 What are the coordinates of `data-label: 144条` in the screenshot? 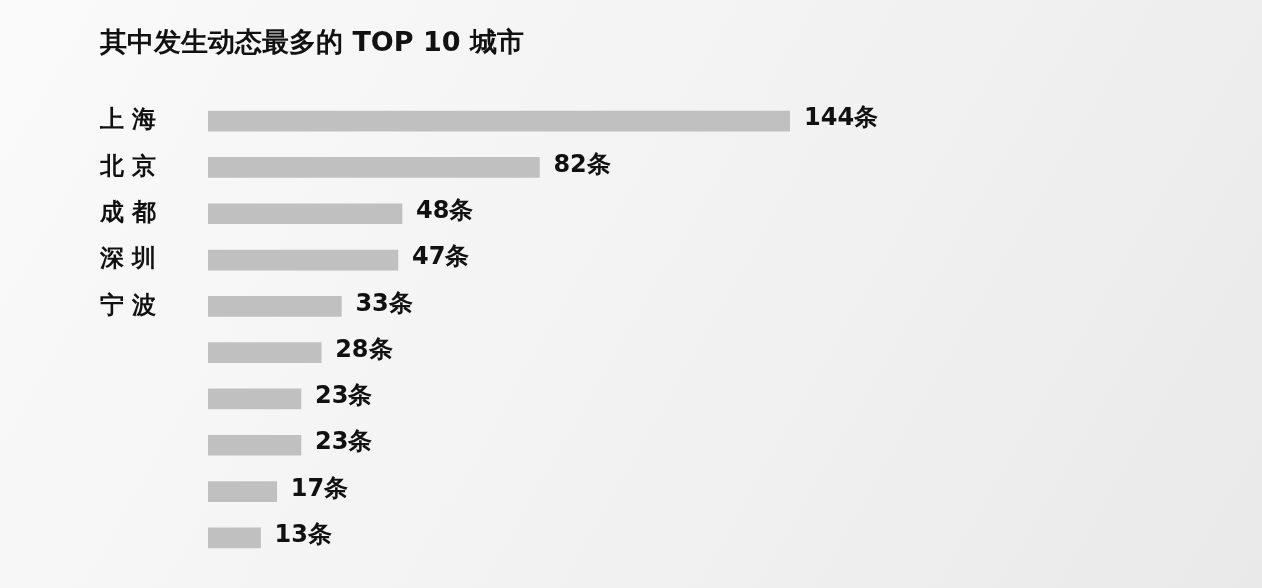 It's located at (841, 117).